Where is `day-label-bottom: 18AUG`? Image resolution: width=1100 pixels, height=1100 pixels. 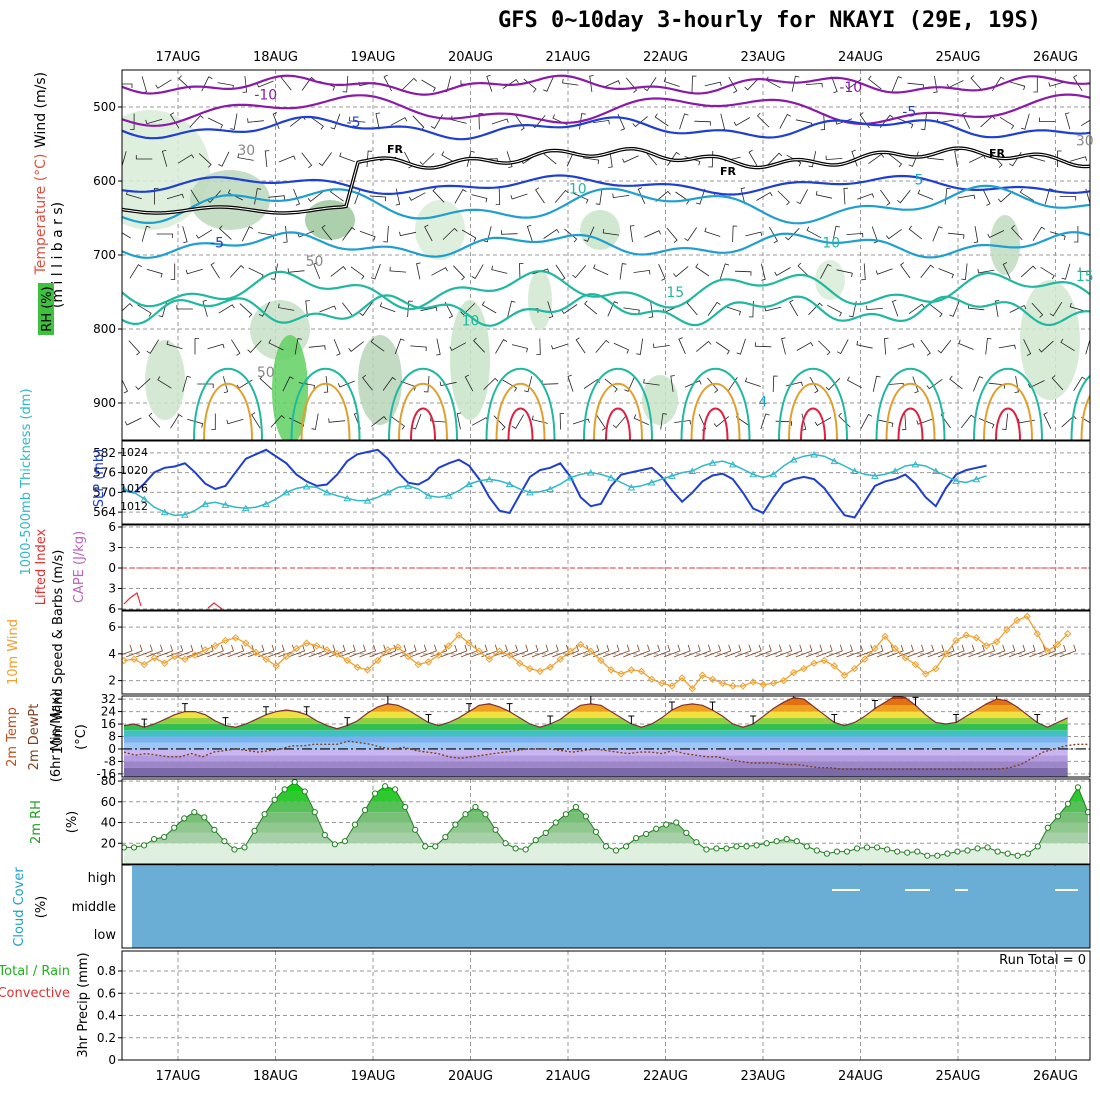
day-label-bottom: 18AUG is located at coordinates (275, 1076).